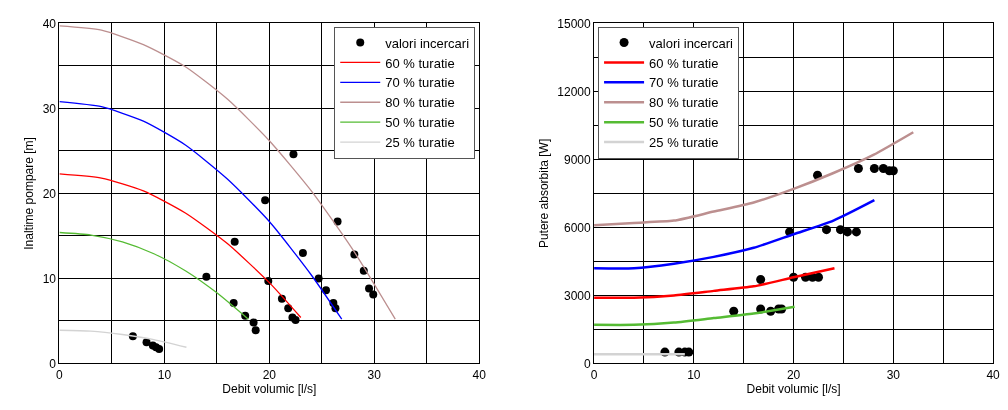 Image resolution: width=1008 pixels, height=410 pixels. Describe the element at coordinates (49, 278) in the screenshot. I see `y-tick-label: 10` at that location.